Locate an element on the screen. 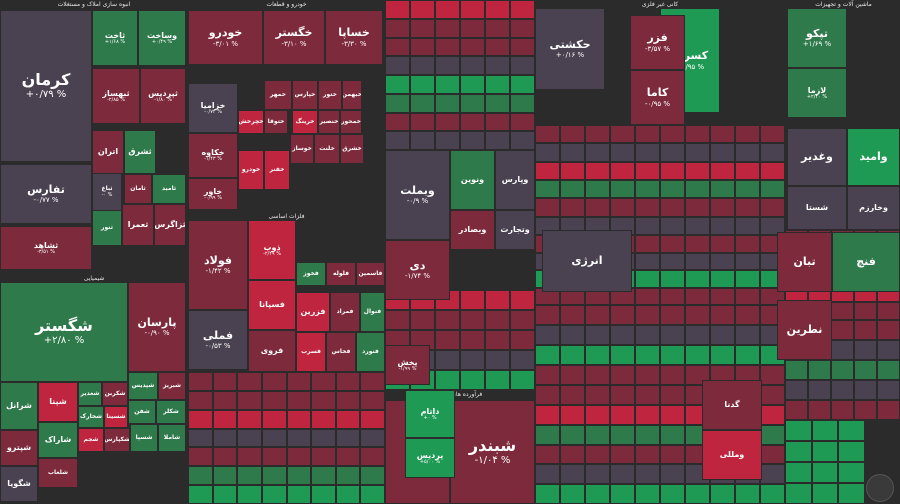  treemap-tile: فخاس is located at coordinates (341, 352).